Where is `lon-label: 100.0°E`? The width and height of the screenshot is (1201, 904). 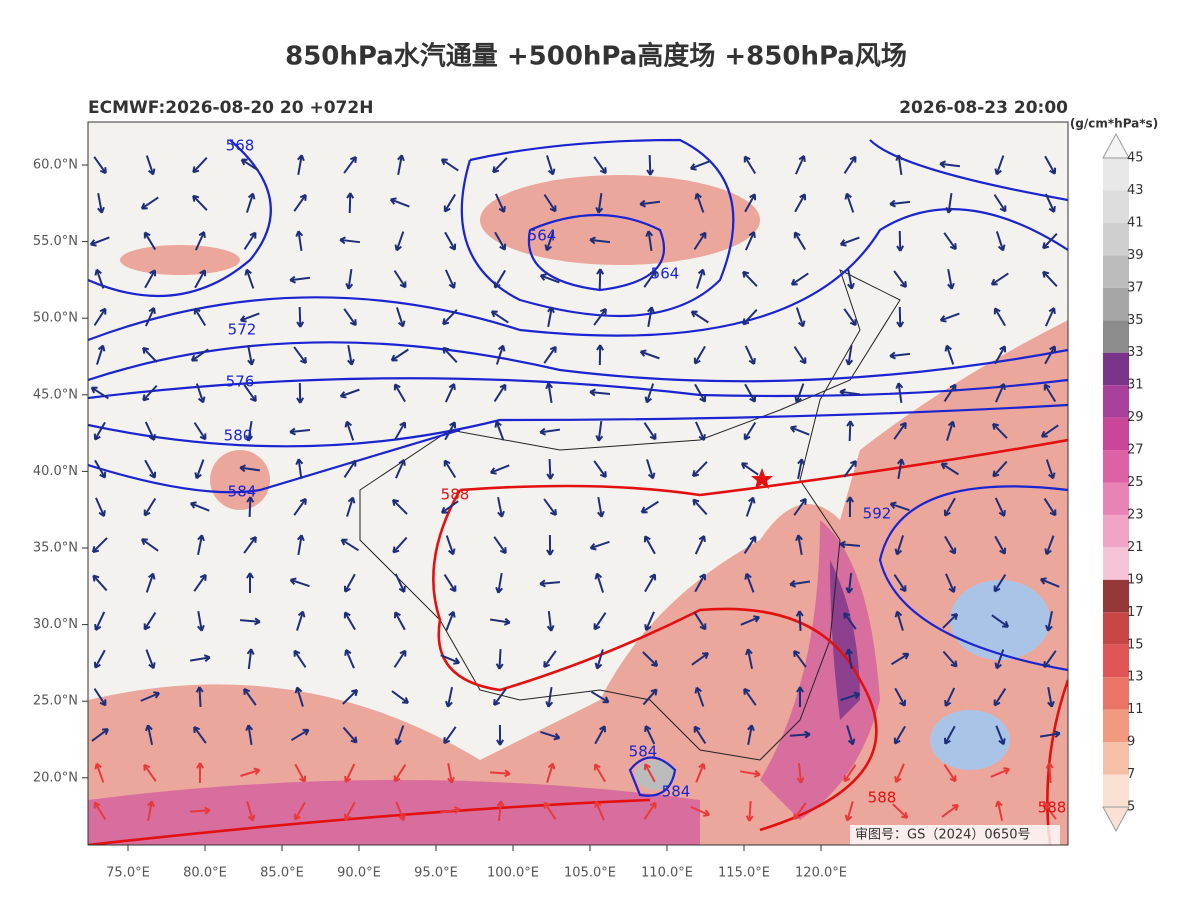 lon-label: 100.0°E is located at coordinates (513, 873).